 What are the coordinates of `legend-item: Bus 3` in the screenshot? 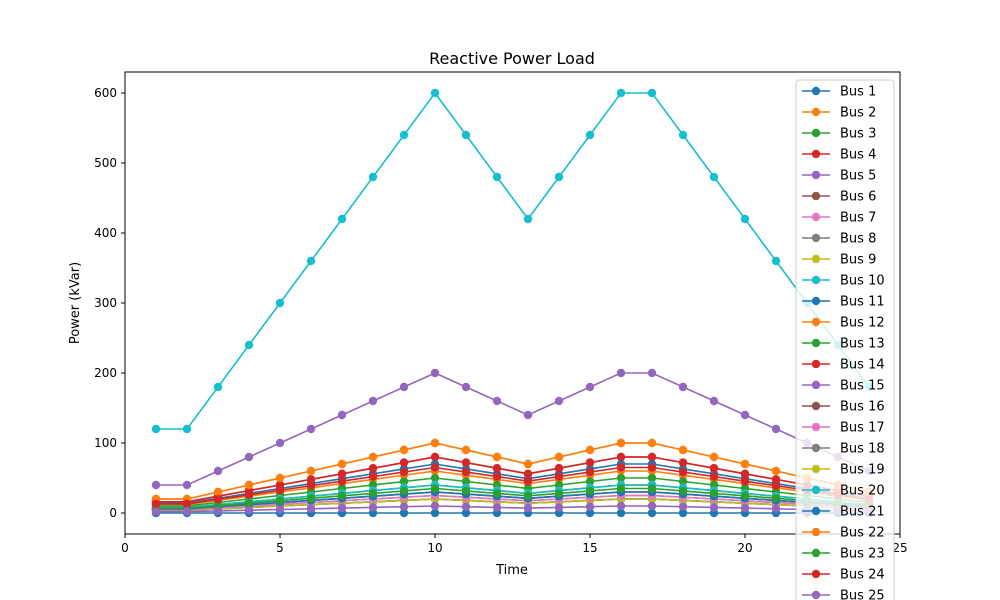 It's located at (839, 134).